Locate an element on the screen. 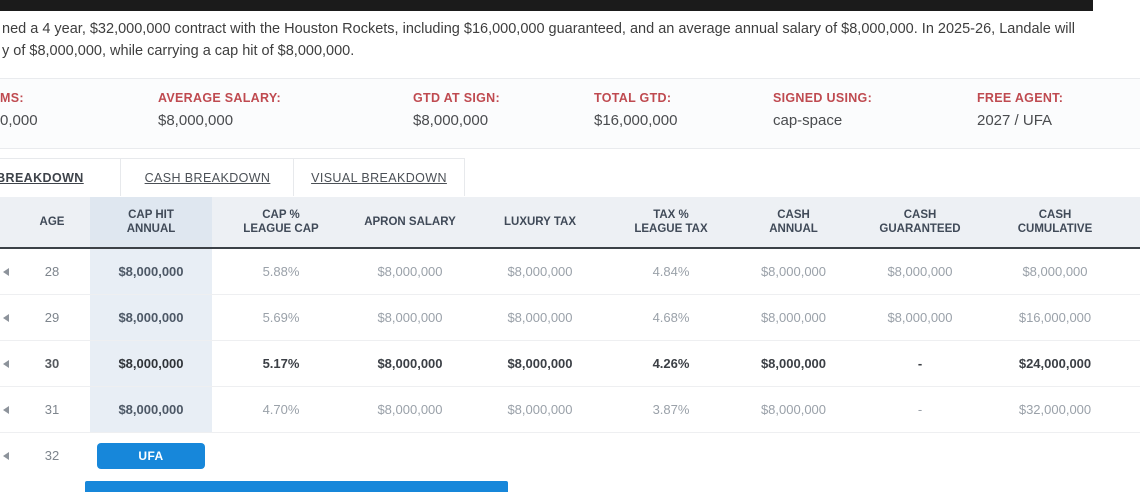 Image resolution: width=1140 pixels, height=492 pixels. summary-label: AVERAGE SALARY: is located at coordinates (220, 98).